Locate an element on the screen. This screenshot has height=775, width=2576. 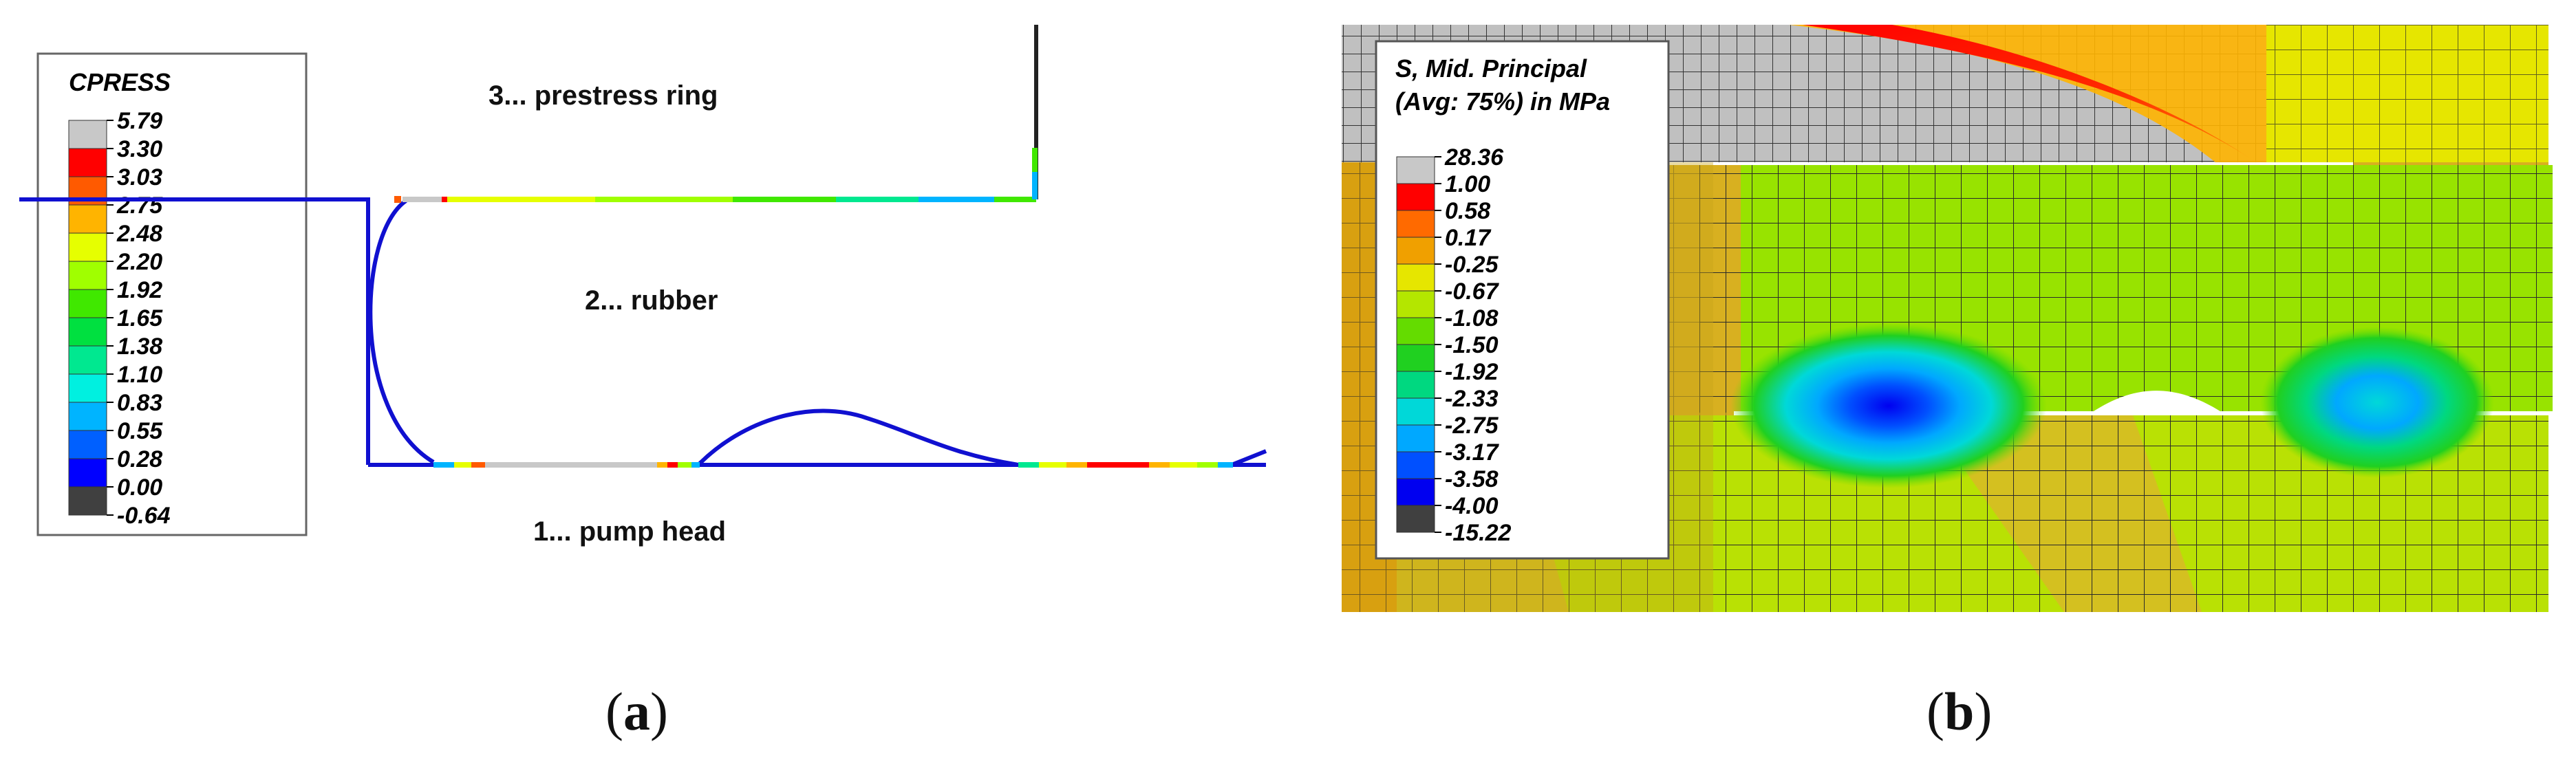
legend-value-label: 2.75 is located at coordinates (139, 206).